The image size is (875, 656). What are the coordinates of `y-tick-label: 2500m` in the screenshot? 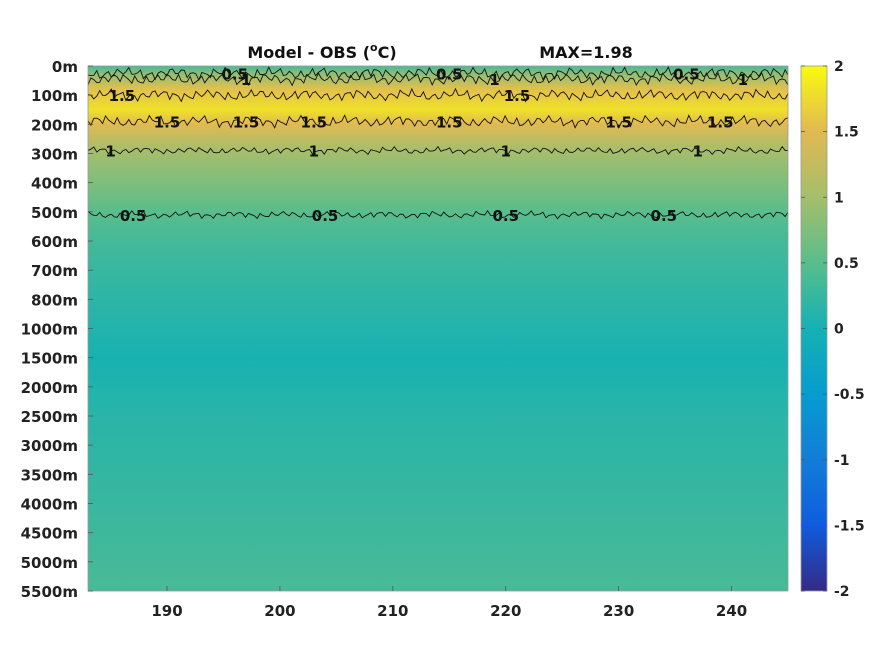 It's located at (49, 417).